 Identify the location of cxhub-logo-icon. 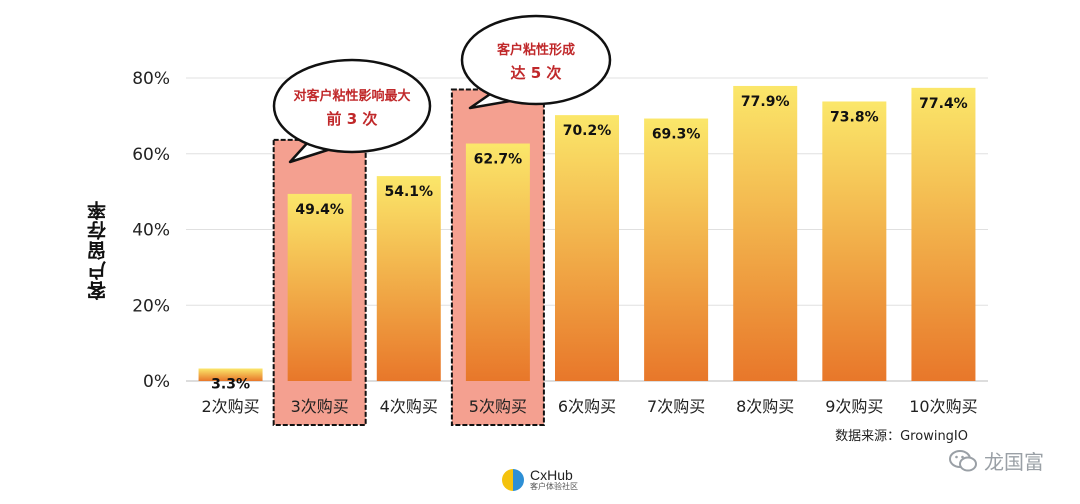
(513, 479).